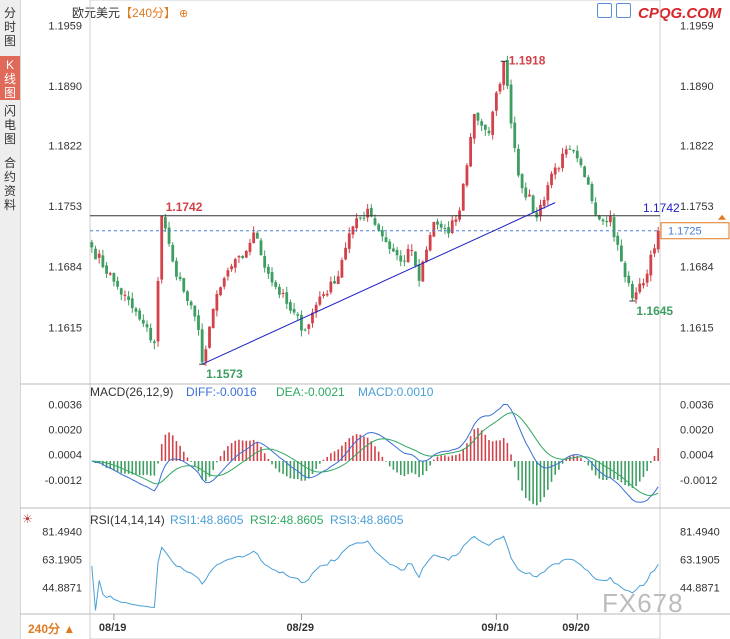 The width and height of the screenshot is (730, 639). Describe the element at coordinates (65, 147) in the screenshot. I see `price-ytick-left: 1.1822` at that location.